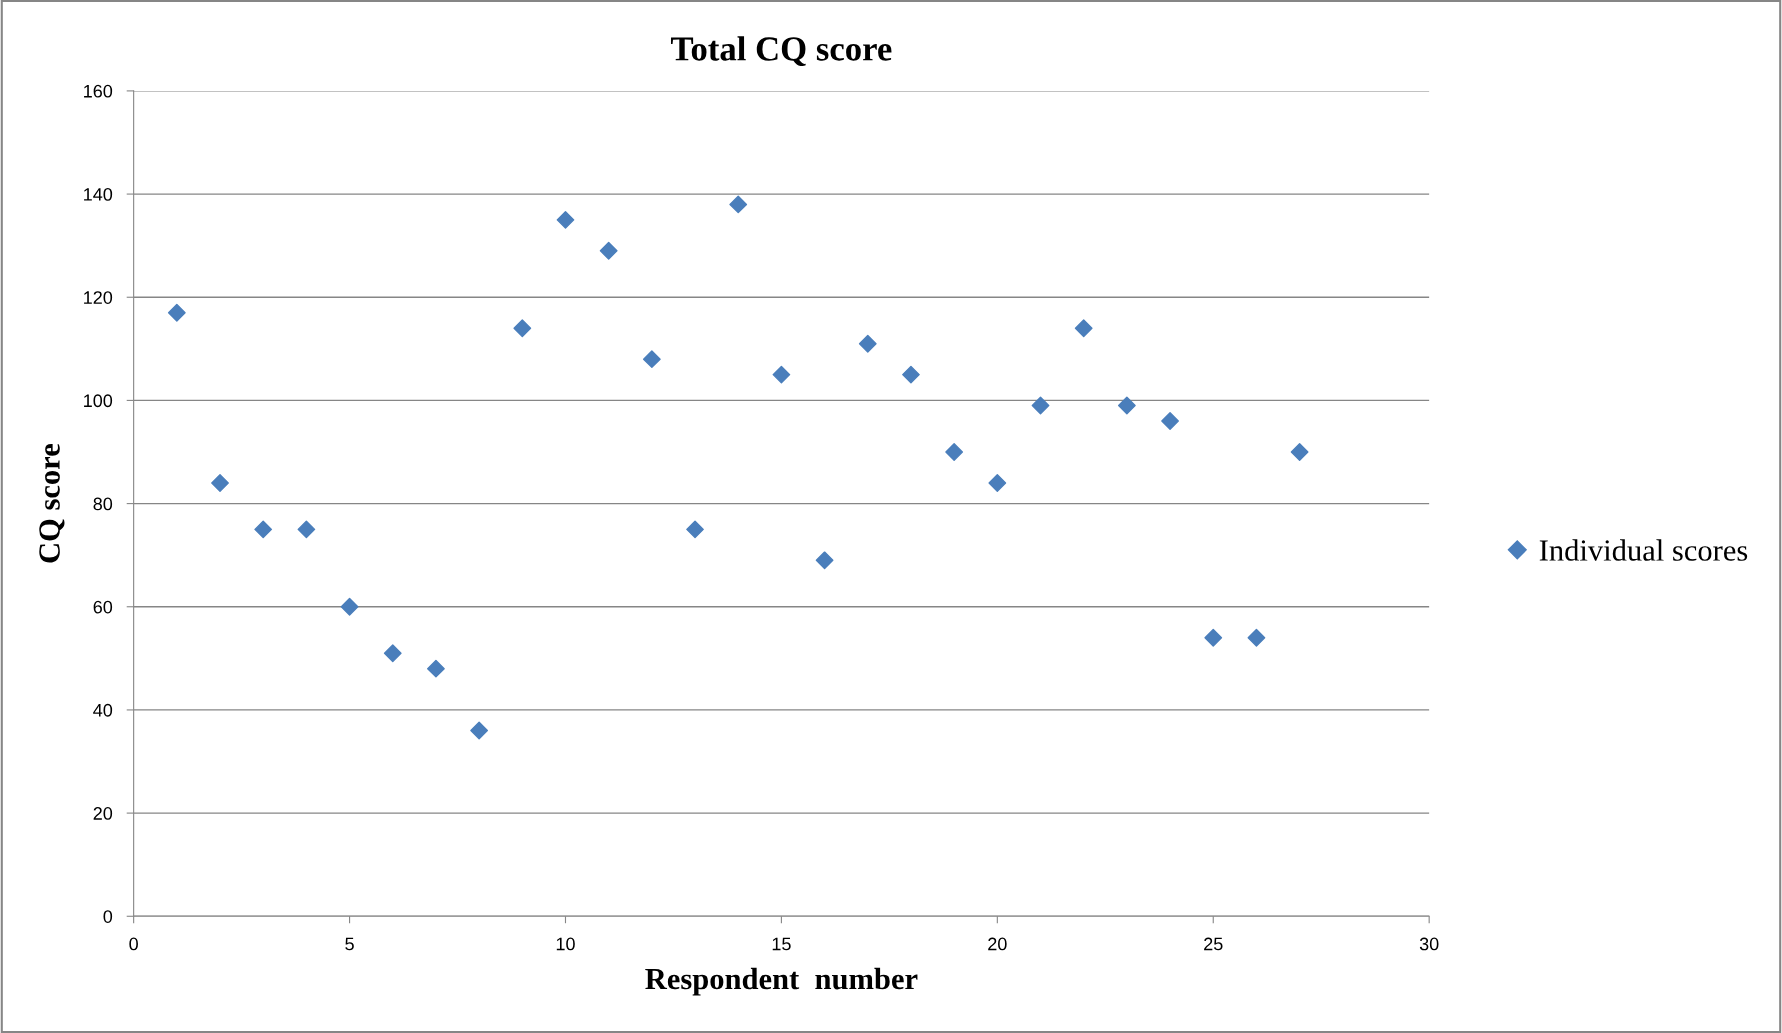 The width and height of the screenshot is (1782, 1033). What do you see at coordinates (997, 944) in the screenshot?
I see `x-tick-label: 20` at bounding box center [997, 944].